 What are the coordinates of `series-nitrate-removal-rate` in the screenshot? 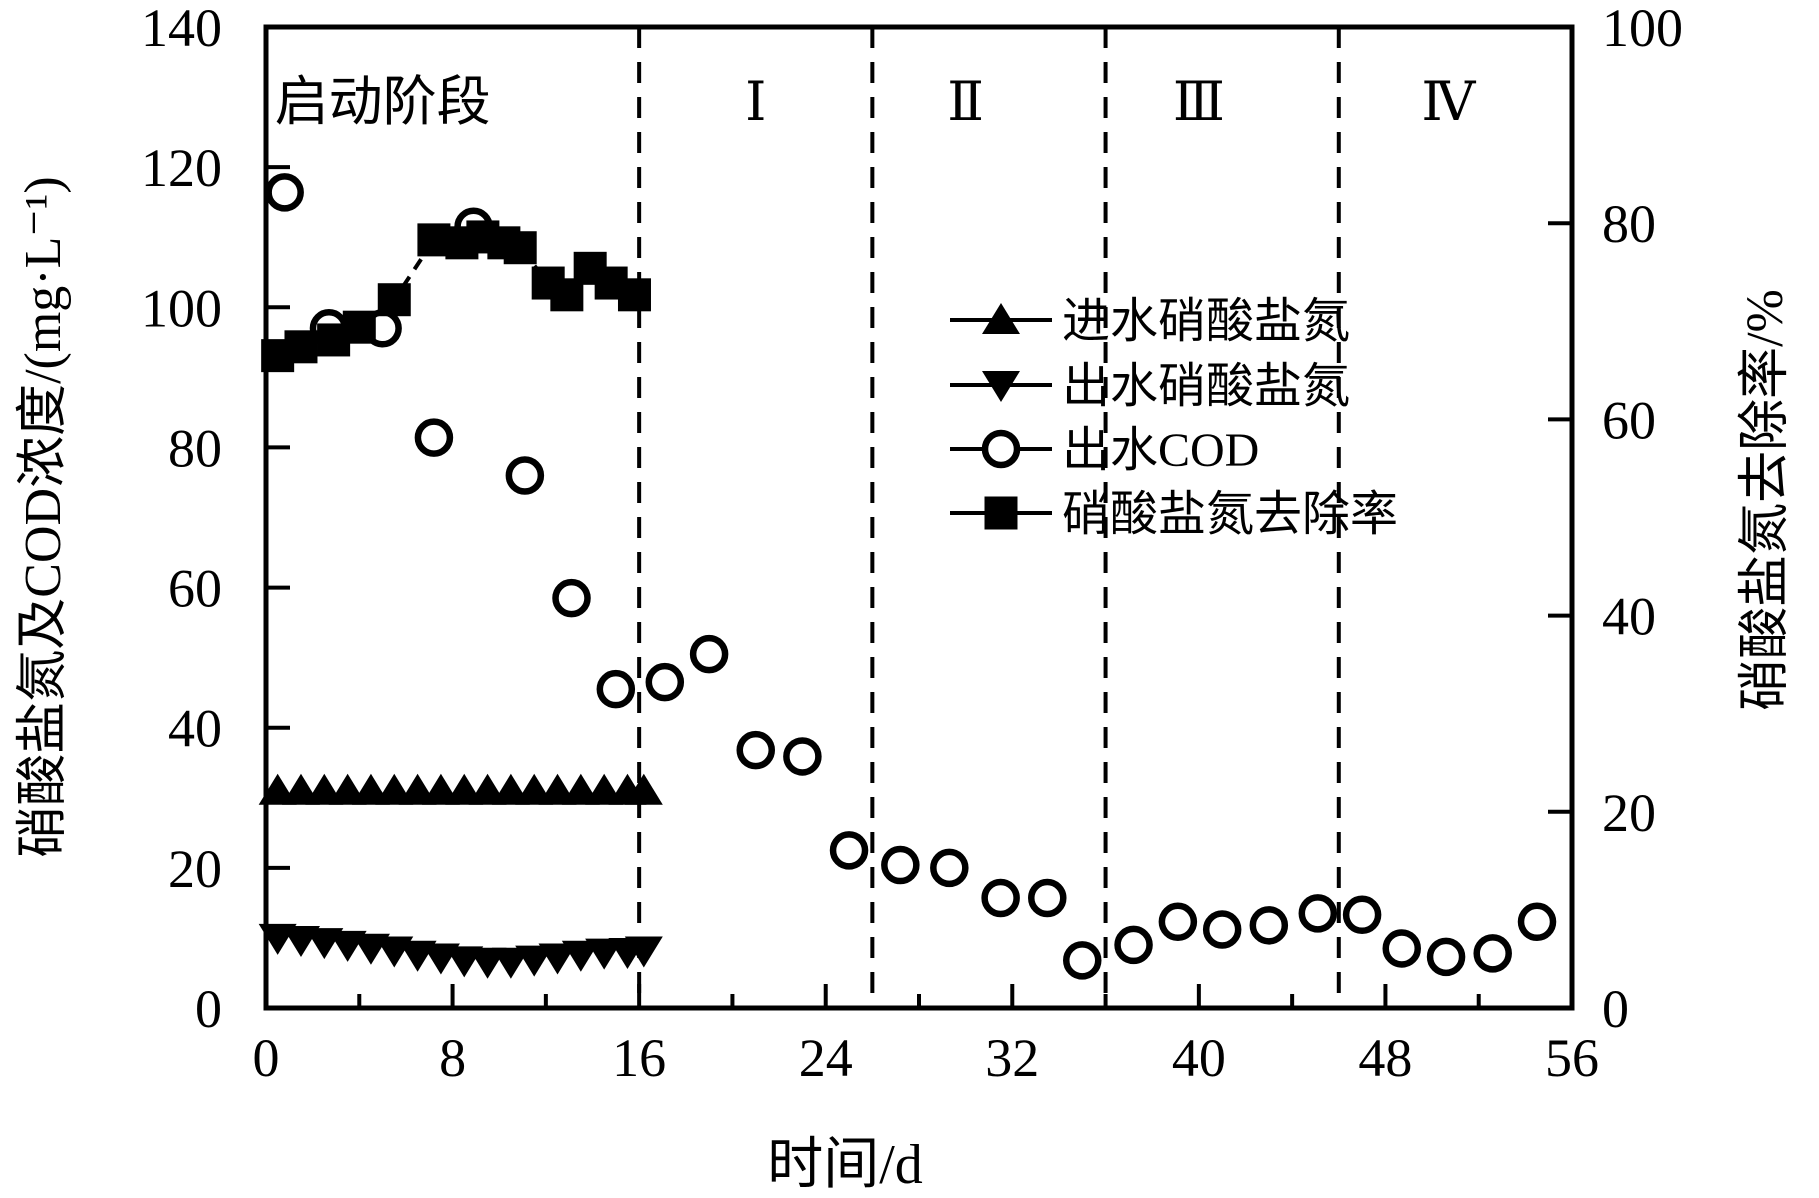 It's located at (456, 296).